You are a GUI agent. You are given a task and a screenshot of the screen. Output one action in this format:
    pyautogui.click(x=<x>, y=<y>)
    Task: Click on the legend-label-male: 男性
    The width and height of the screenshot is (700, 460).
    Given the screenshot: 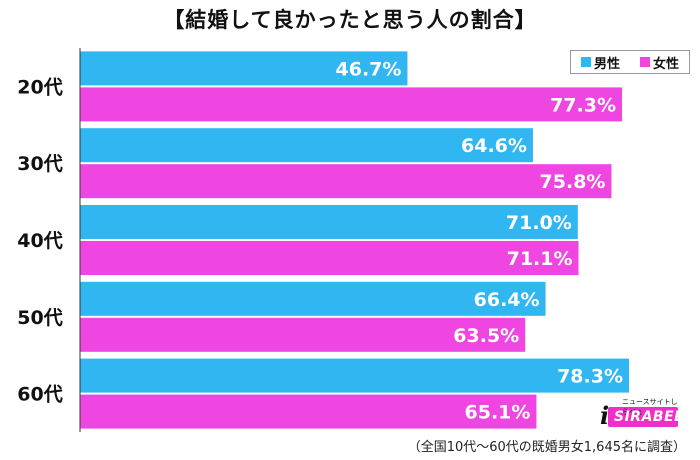 What is the action you would take?
    pyautogui.click(x=606, y=64)
    